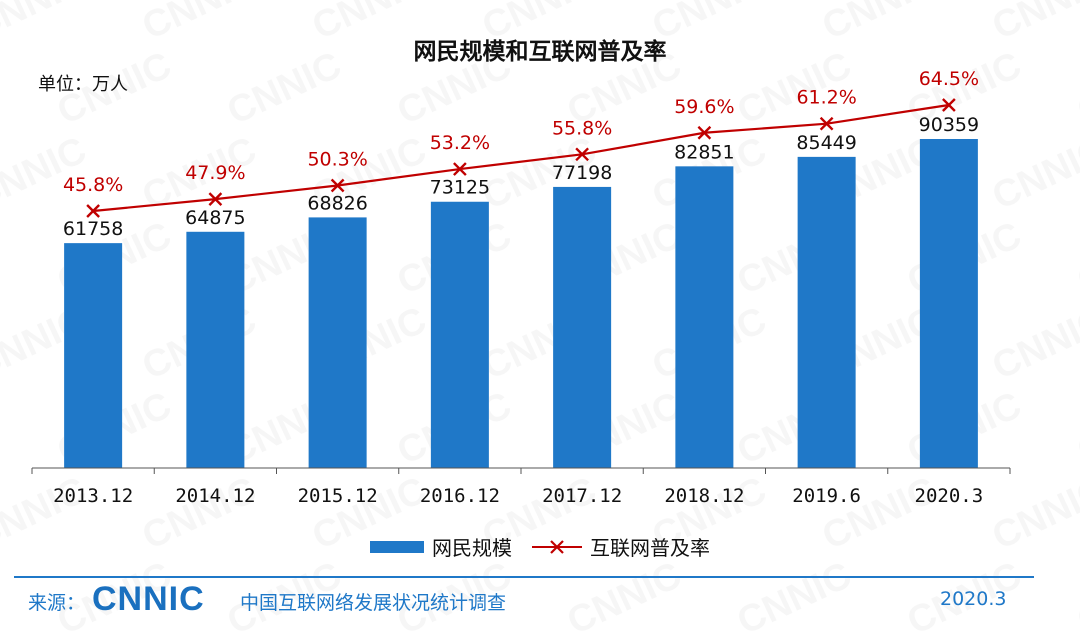  I want to click on source-label: 来源：, so click(57, 603).